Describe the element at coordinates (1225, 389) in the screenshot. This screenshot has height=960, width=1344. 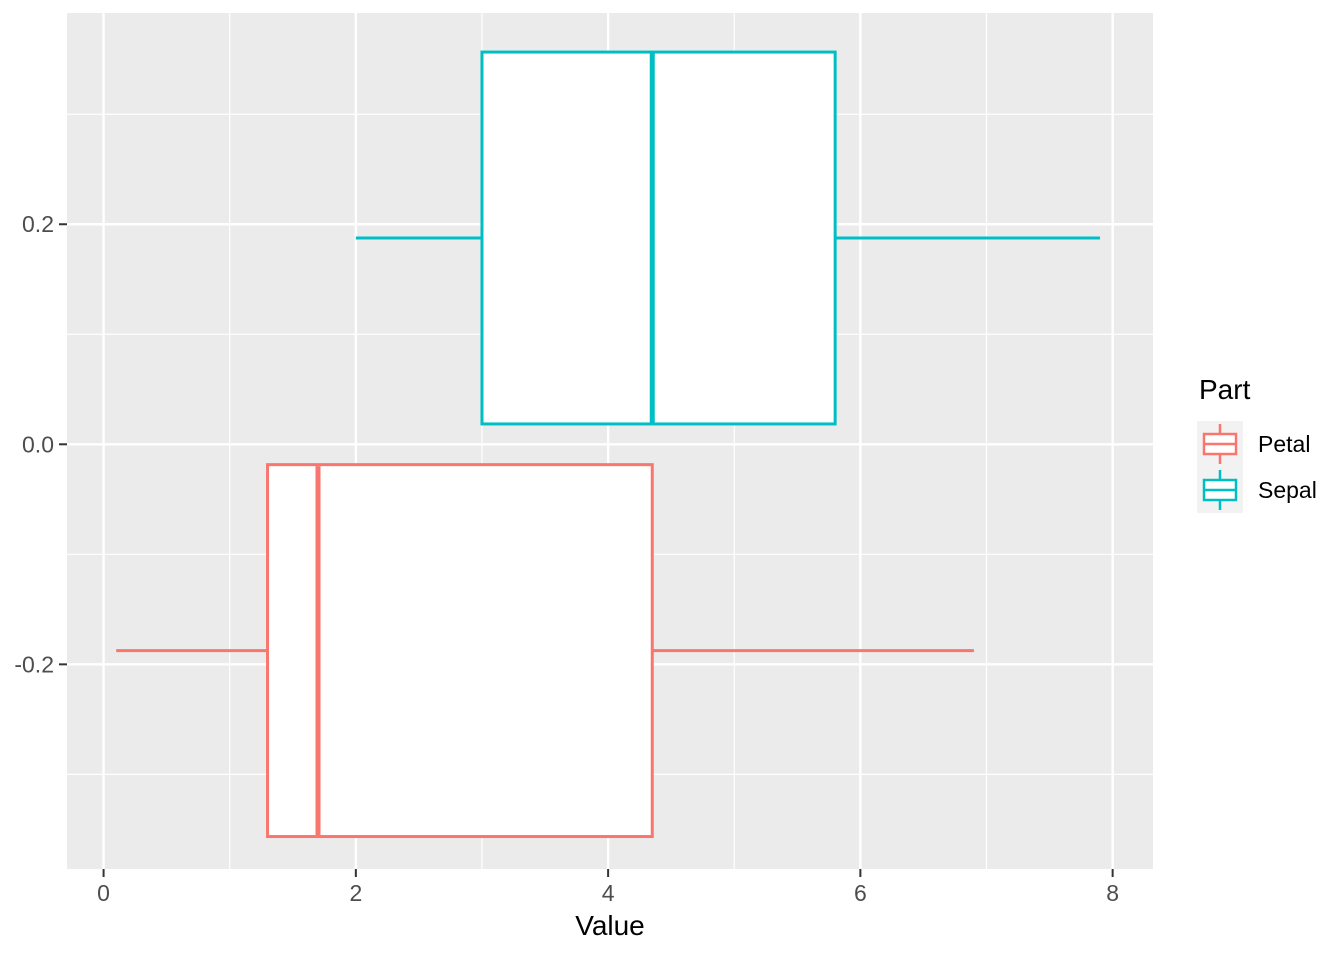
I see `legend-title: Part` at that location.